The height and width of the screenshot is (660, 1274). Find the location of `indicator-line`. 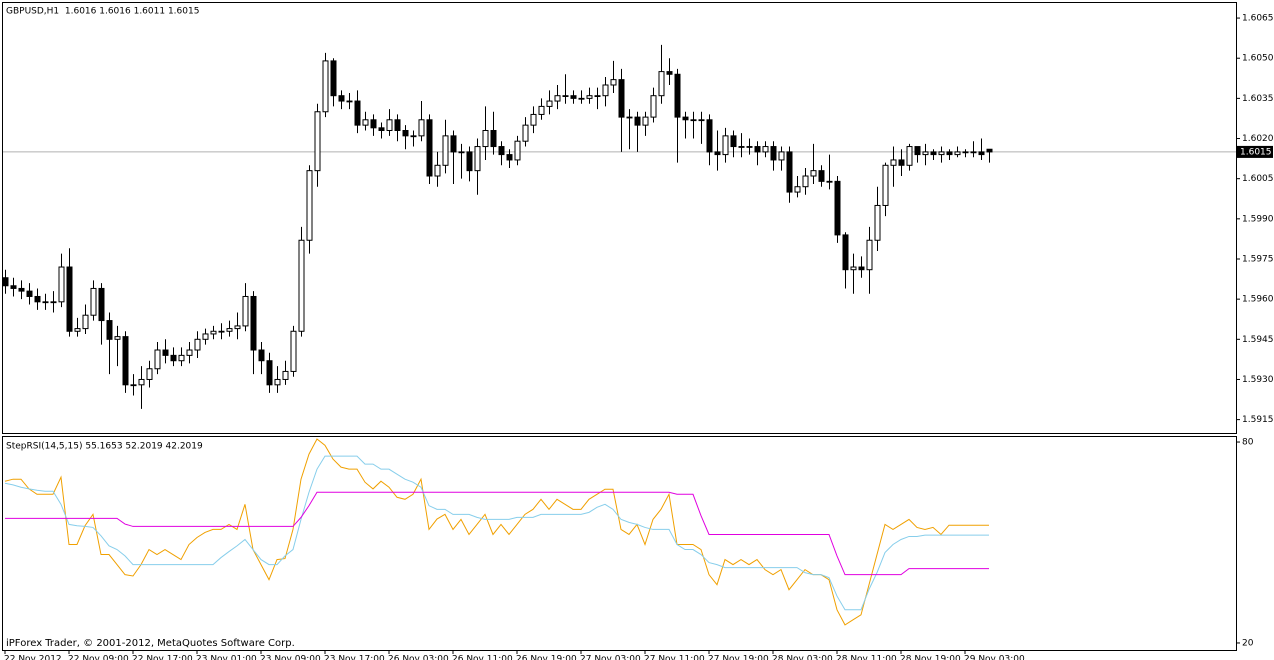

indicator-line is located at coordinates (497, 533).